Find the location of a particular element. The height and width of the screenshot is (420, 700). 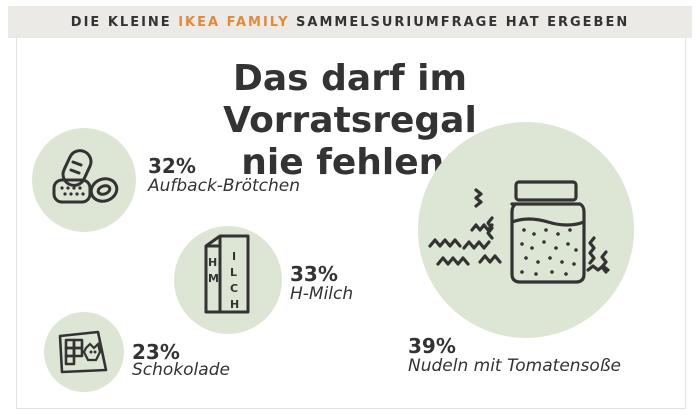

header-prefix: DIE KLEINE is located at coordinates (121, 22).